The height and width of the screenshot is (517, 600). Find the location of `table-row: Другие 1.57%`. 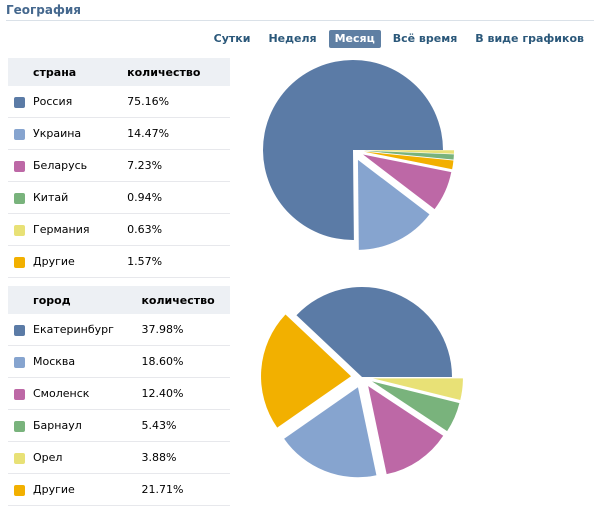

table-row: Другие 1.57% is located at coordinates (119, 261).